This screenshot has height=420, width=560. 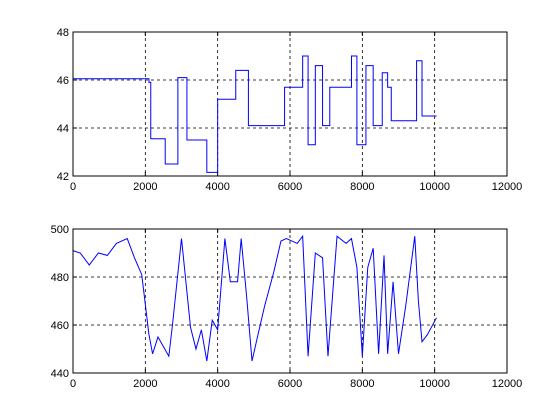 I want to click on y-tick-label: 460, so click(x=60, y=326).